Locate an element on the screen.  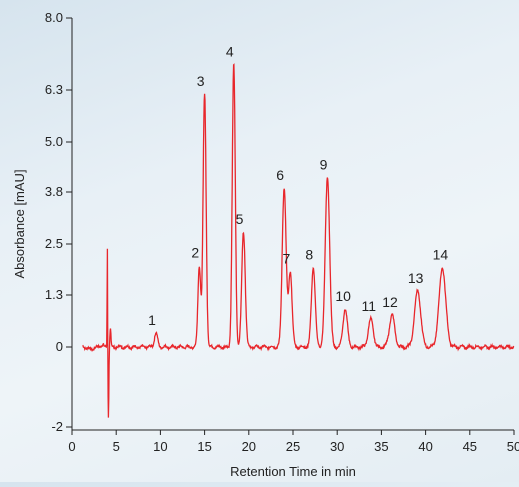
y-tick-label: 5.0 is located at coordinates (54, 141).